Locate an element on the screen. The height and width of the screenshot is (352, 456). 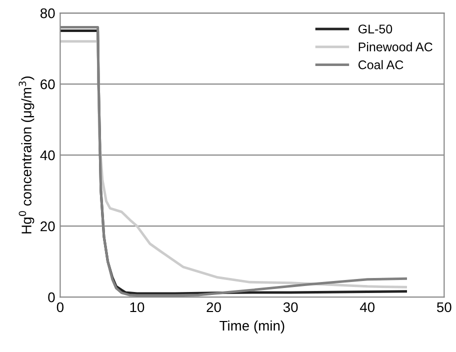
x-tick-label: 30 is located at coordinates (290, 307).